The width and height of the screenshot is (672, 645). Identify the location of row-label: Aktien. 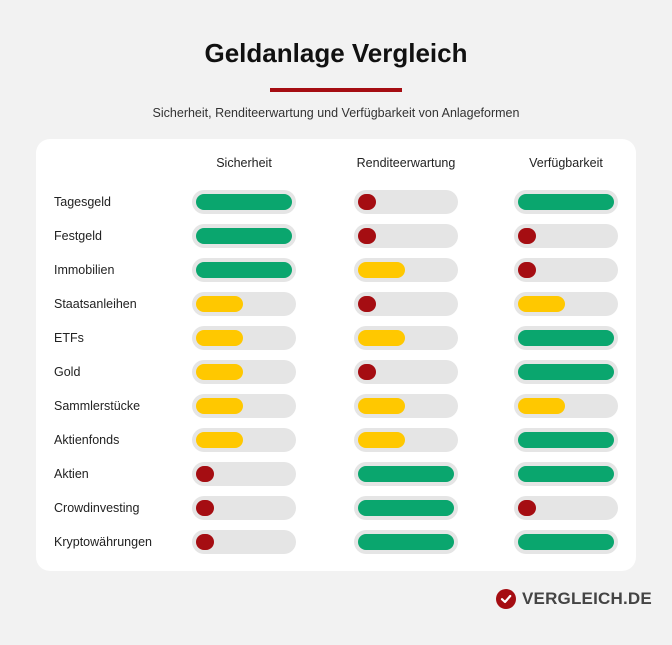
(71, 474).